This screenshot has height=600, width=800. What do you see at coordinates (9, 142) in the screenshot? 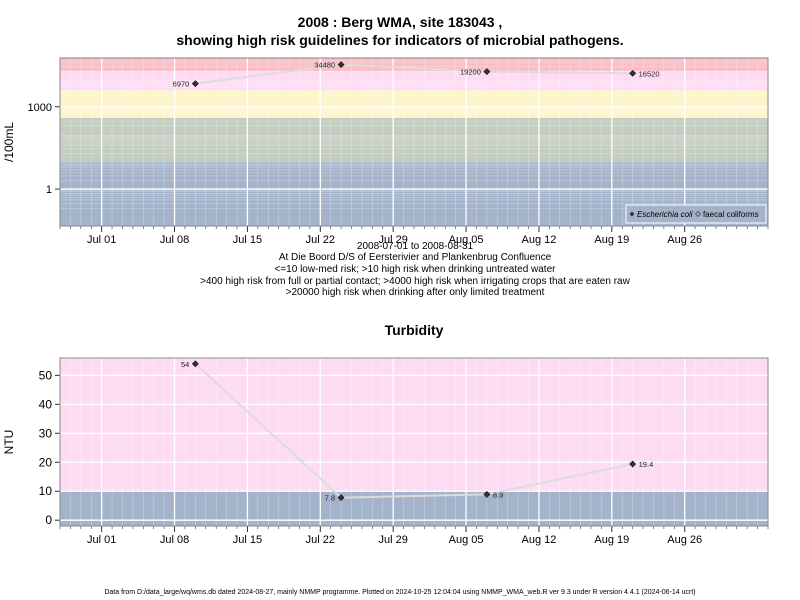
I see `y-axis-label: /100mL` at bounding box center [9, 142].